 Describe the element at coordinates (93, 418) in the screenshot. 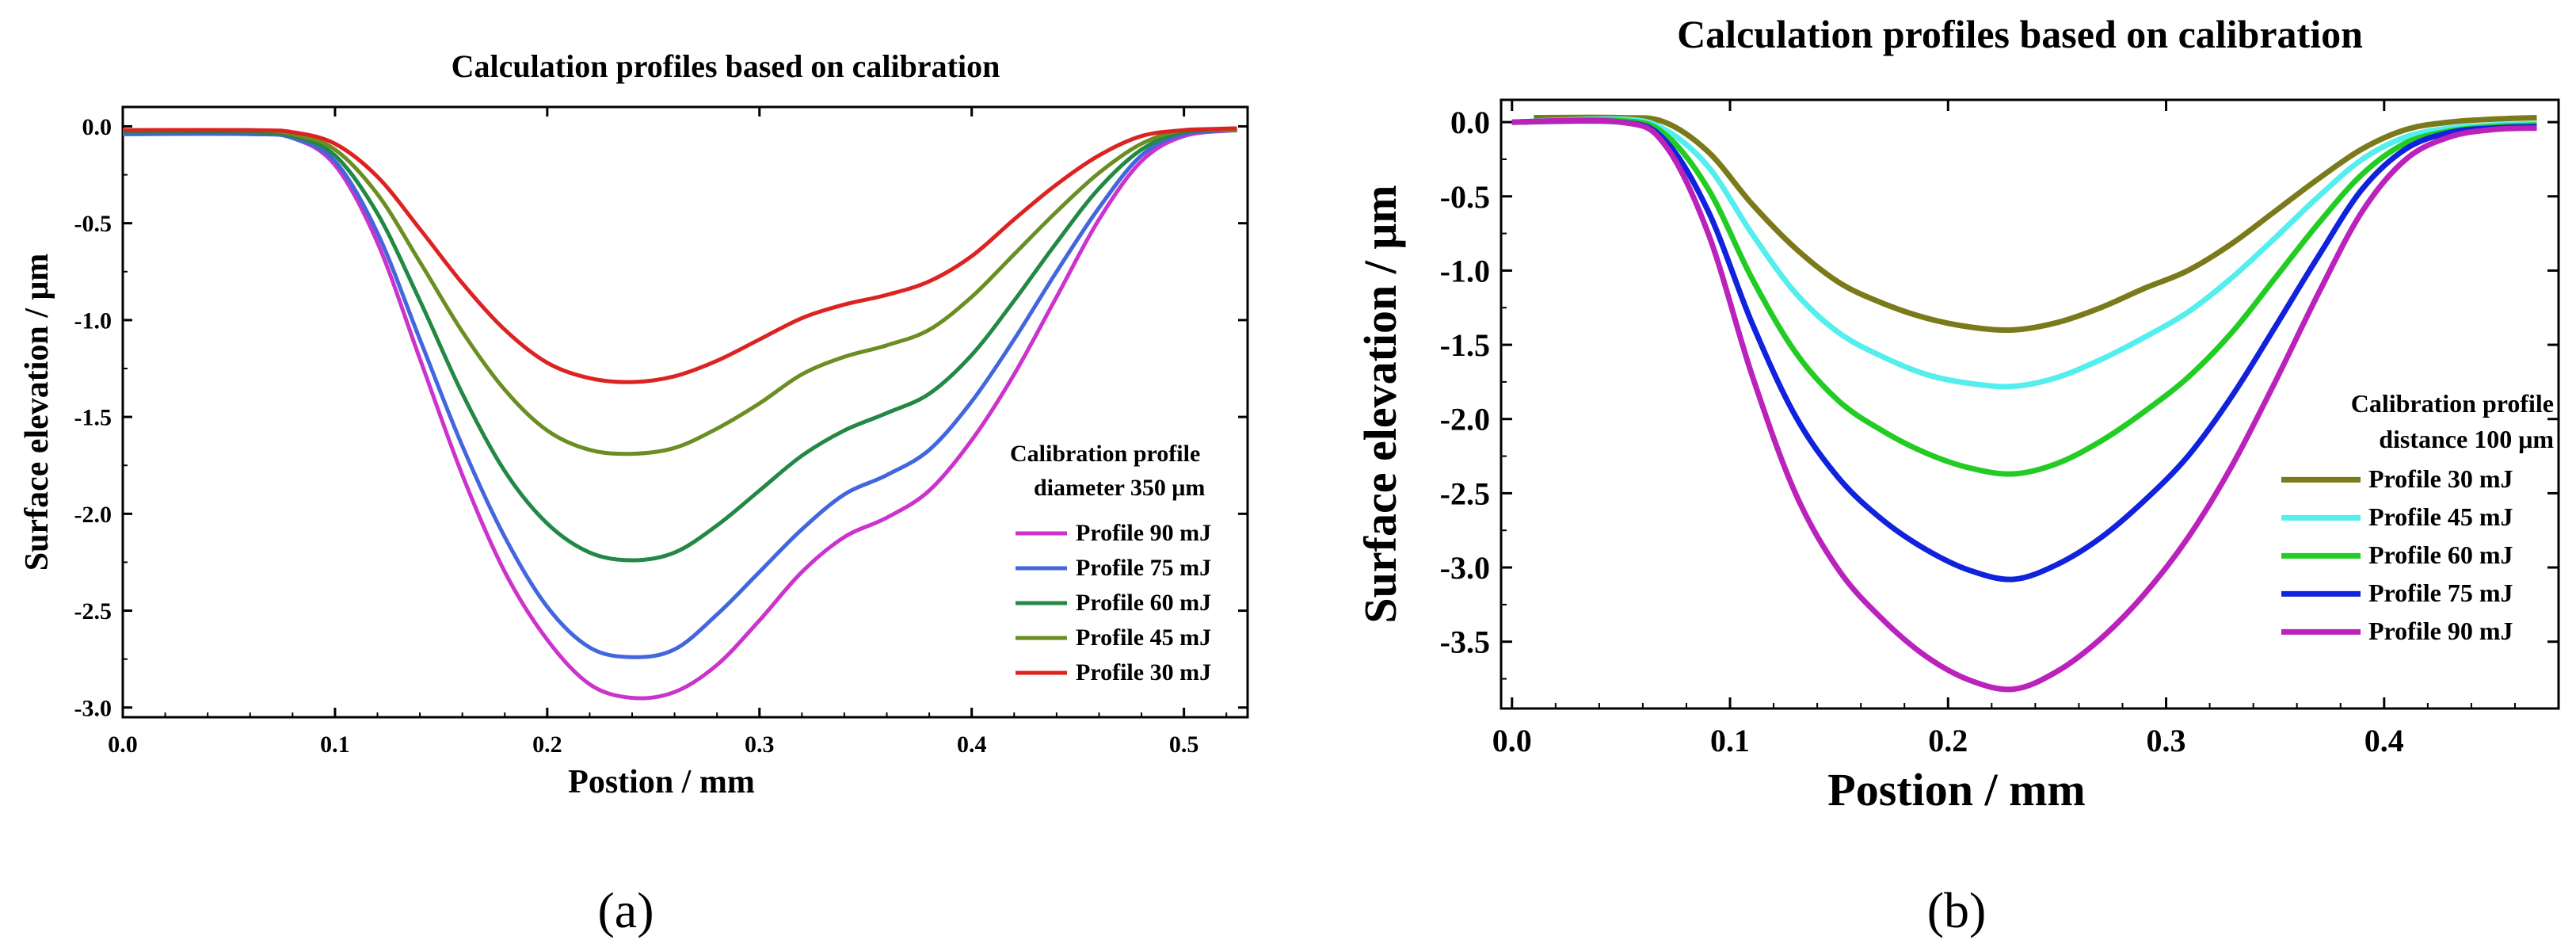

I see `chart-a-ytick-label: -1.5` at that location.